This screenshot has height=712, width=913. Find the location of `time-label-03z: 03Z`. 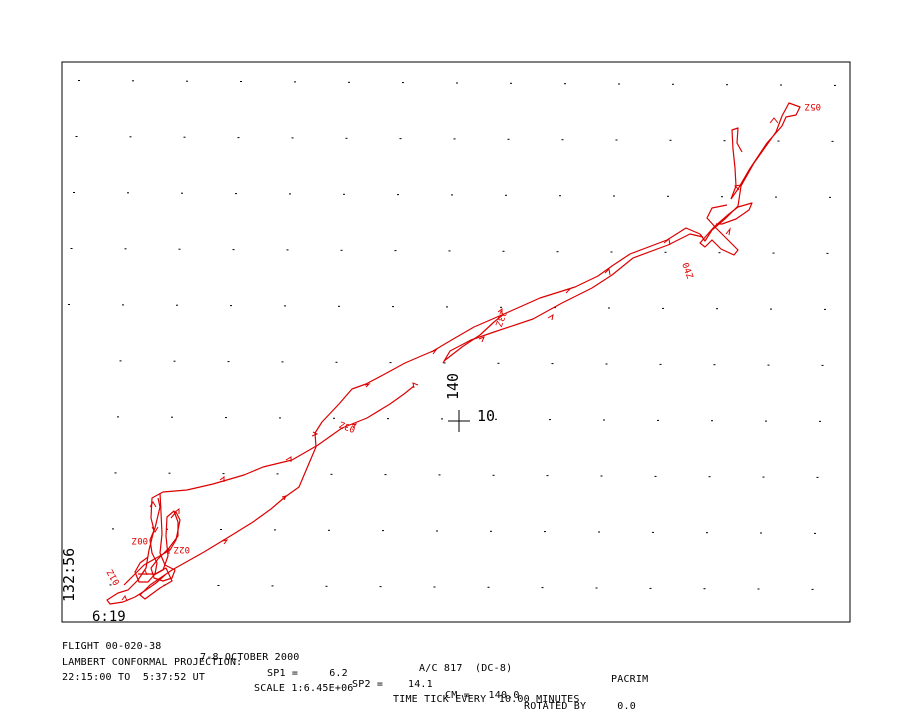

time-label-03z: 03Z is located at coordinates (347, 425).